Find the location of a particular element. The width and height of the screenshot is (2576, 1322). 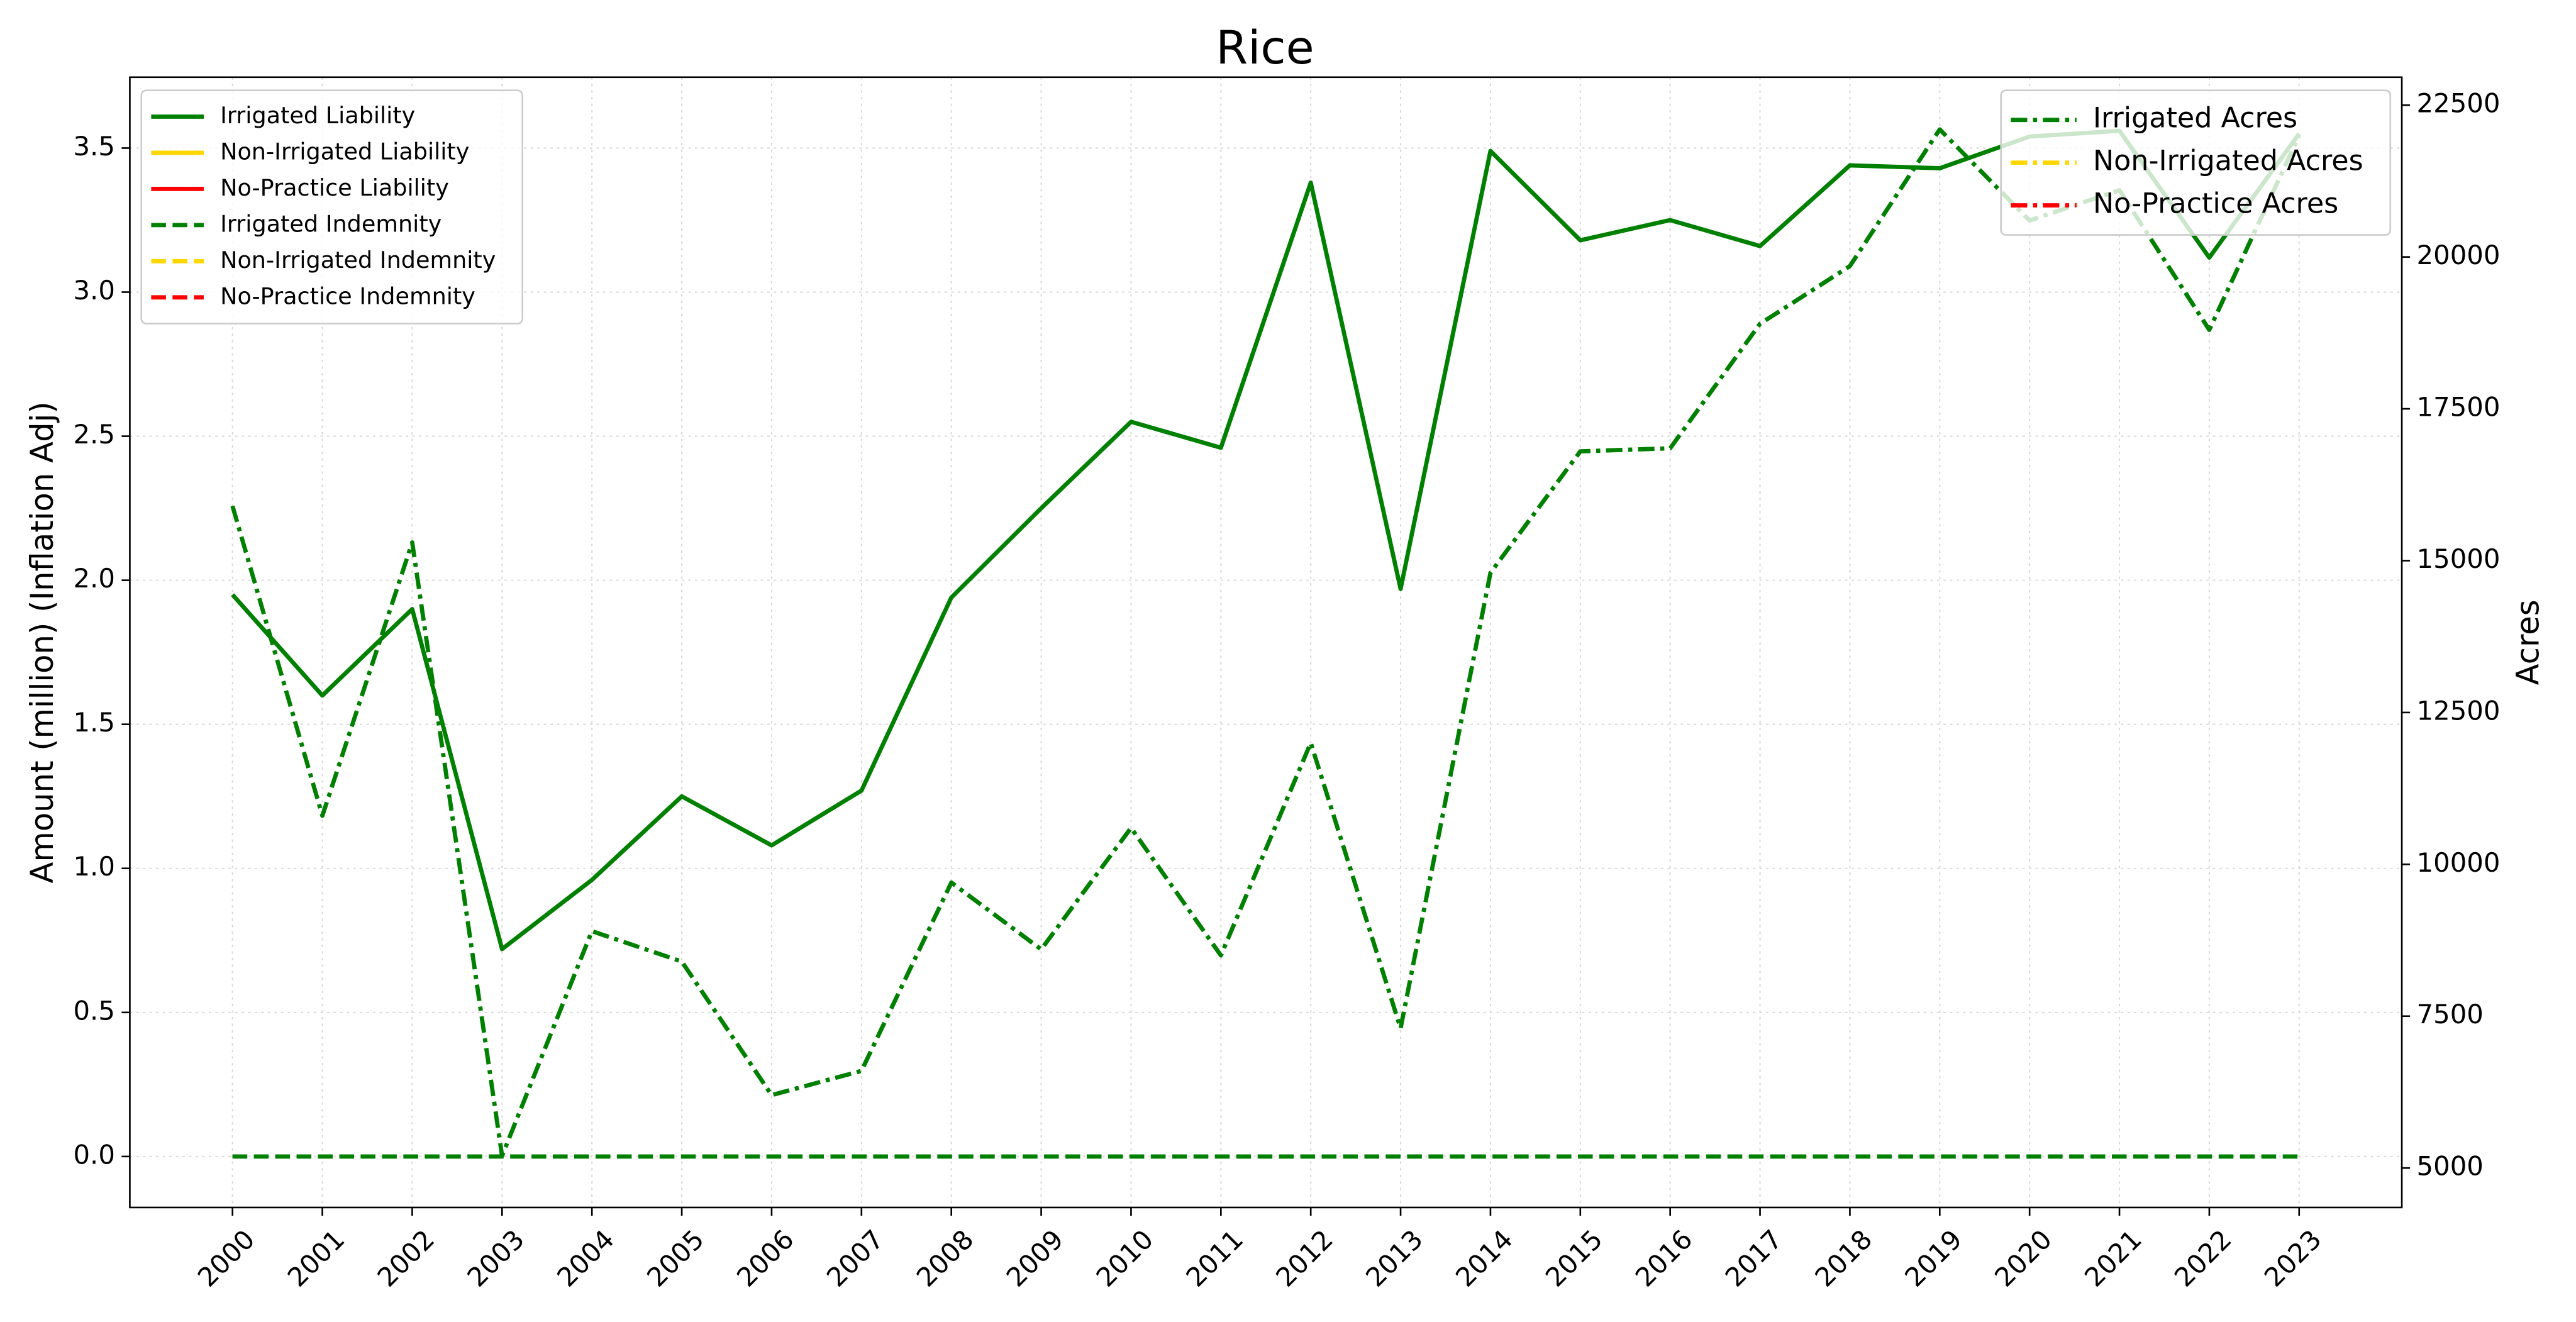

y-tick-label: 0.0 is located at coordinates (93, 1154).